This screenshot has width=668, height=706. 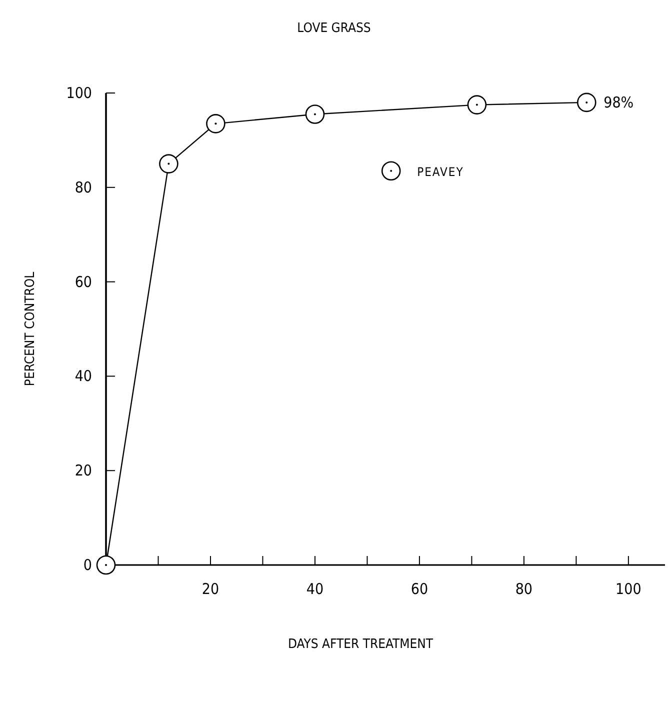 I want to click on y-tick-label: 0, so click(x=87, y=565).